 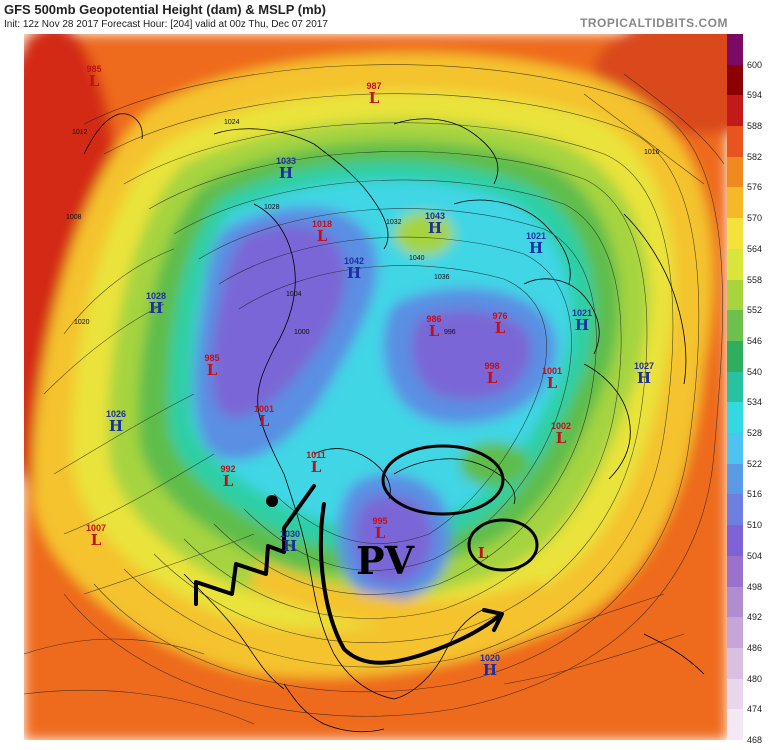 What do you see at coordinates (491, 366) in the screenshot?
I see `pressure-value: 998` at bounding box center [491, 366].